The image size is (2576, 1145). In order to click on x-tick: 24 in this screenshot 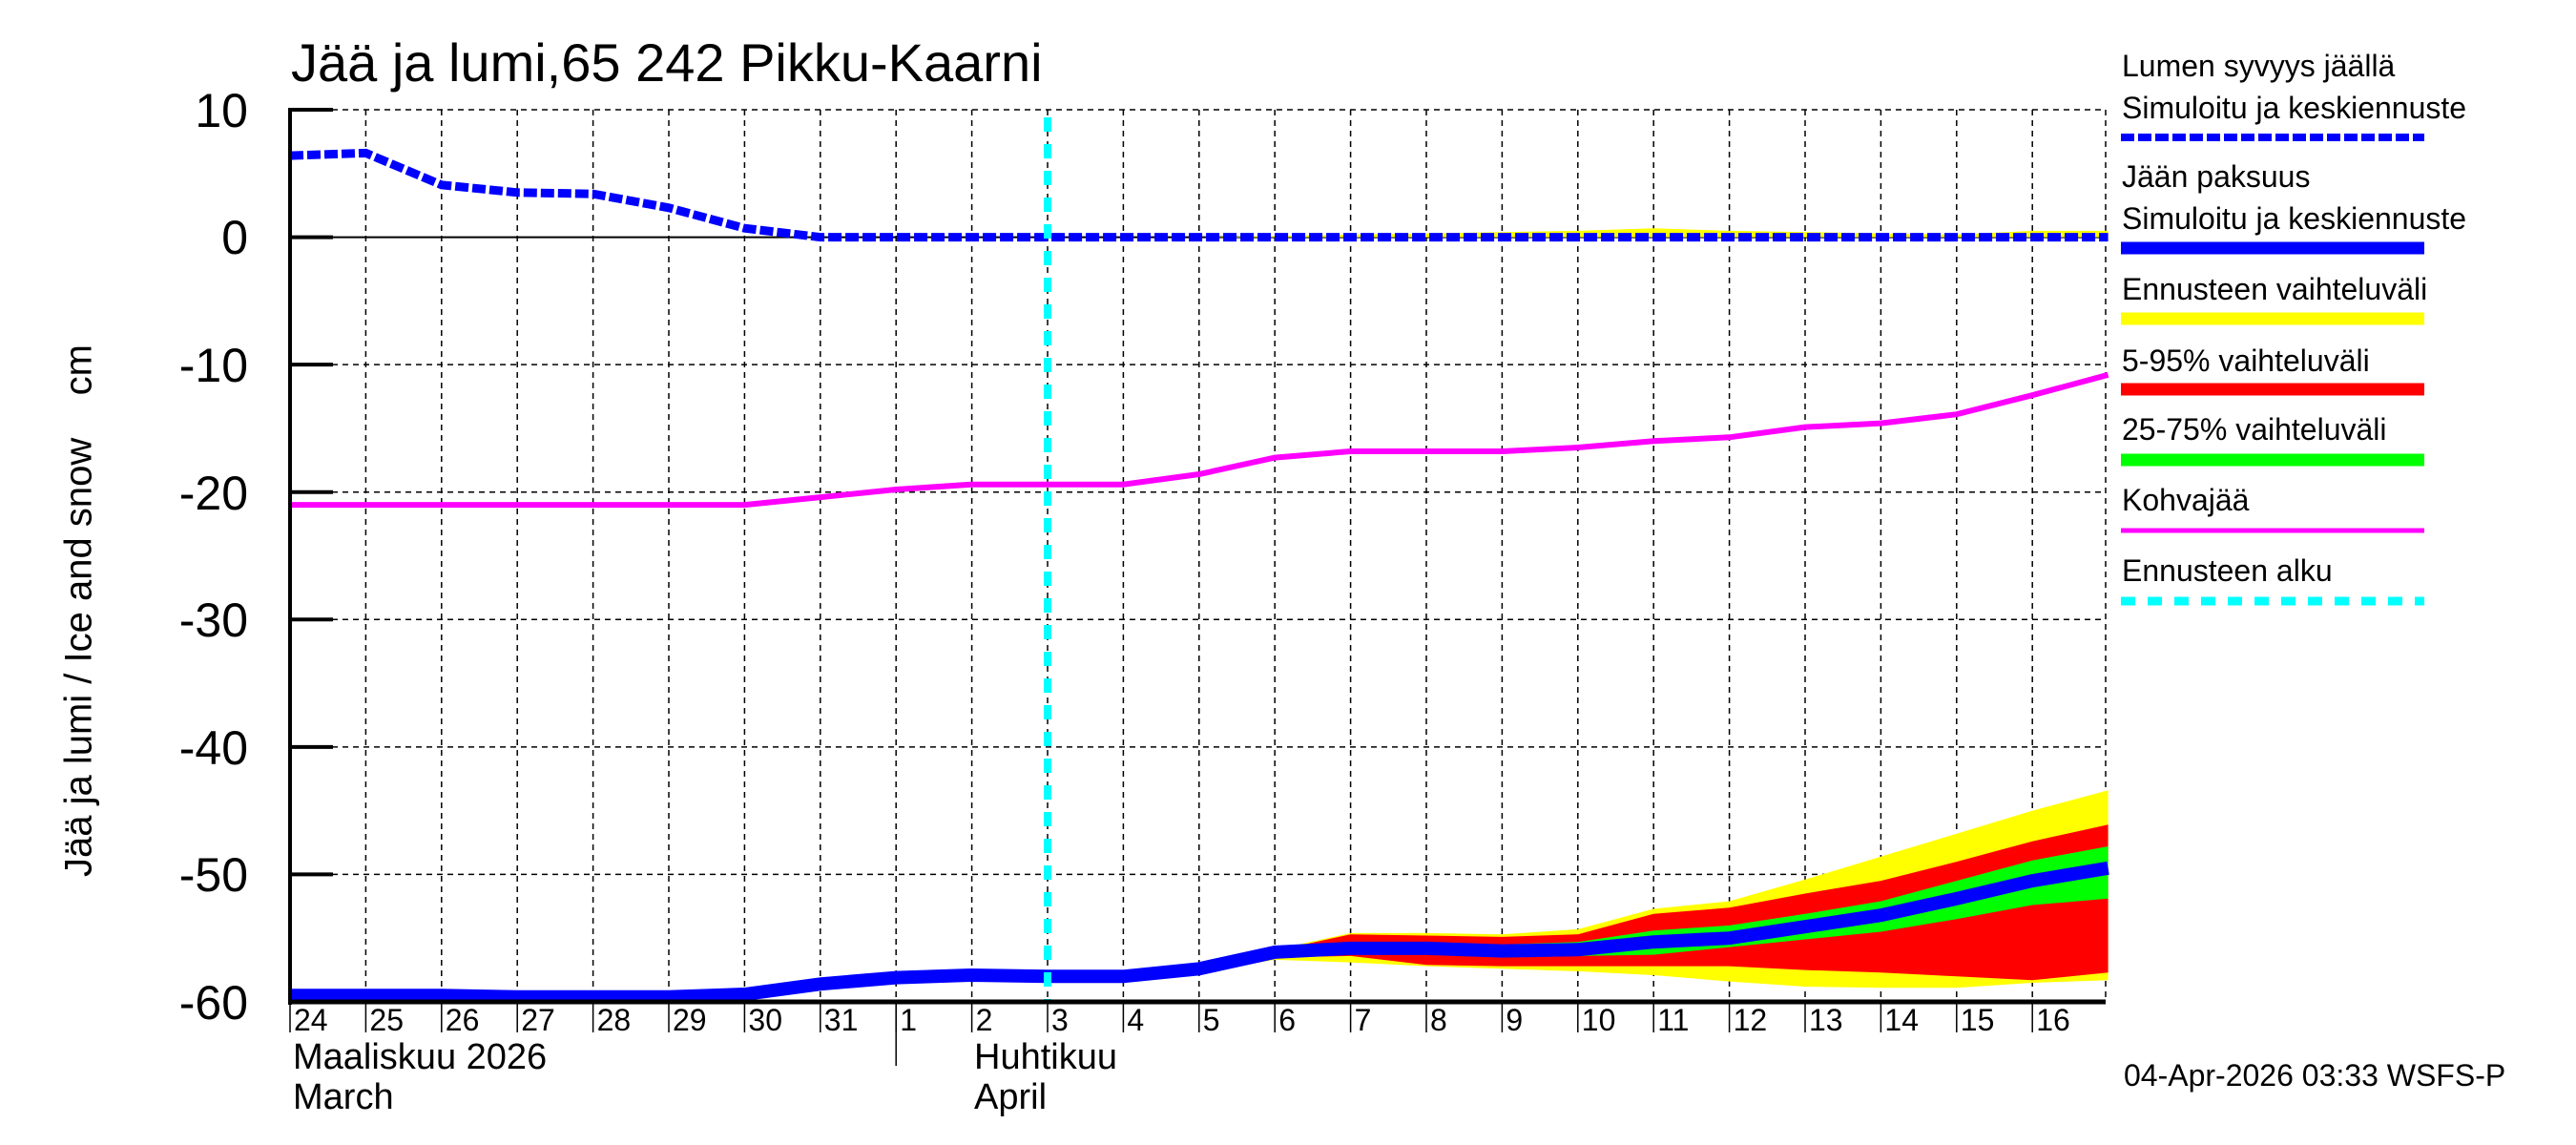, I will do `click(311, 1020)`.